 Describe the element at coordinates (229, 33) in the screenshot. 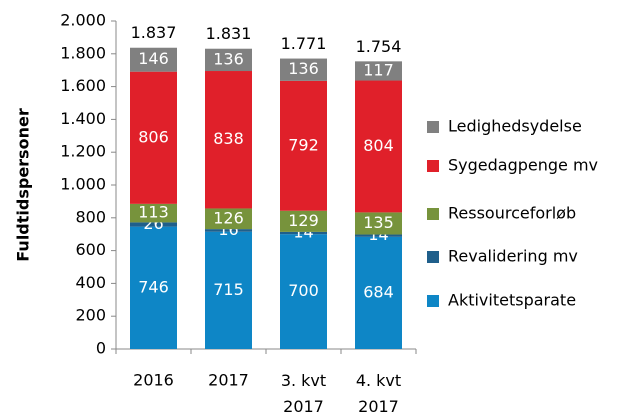

I see `total-label: 1.831` at that location.